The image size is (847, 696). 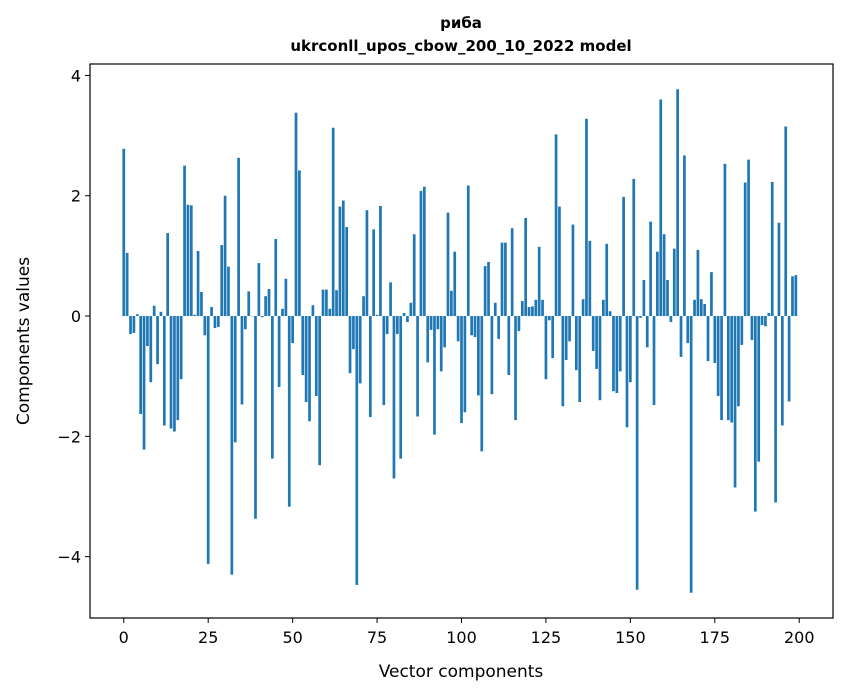 I want to click on y-tick-label: 2, so click(x=76, y=196).